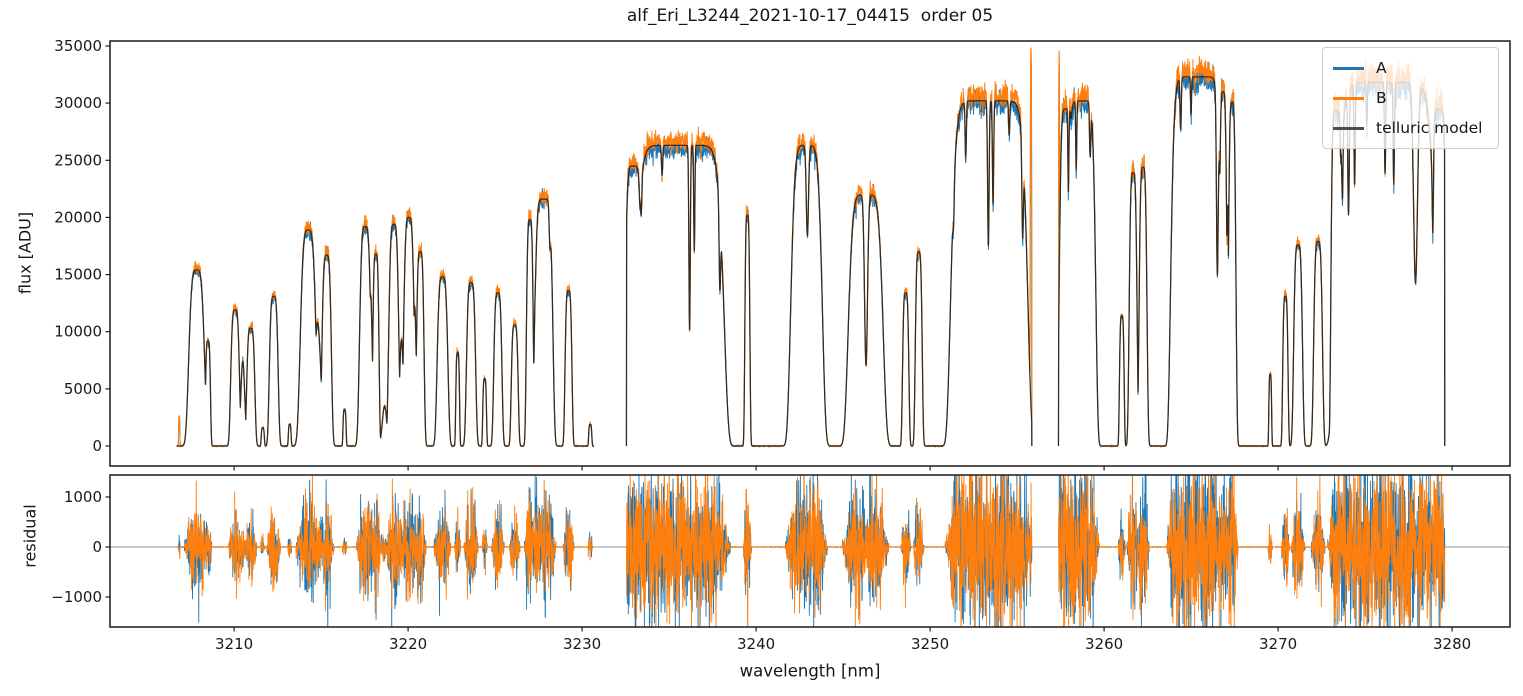  Describe the element at coordinates (76, 597) in the screenshot. I see `y-tick-label: −1000` at that location.